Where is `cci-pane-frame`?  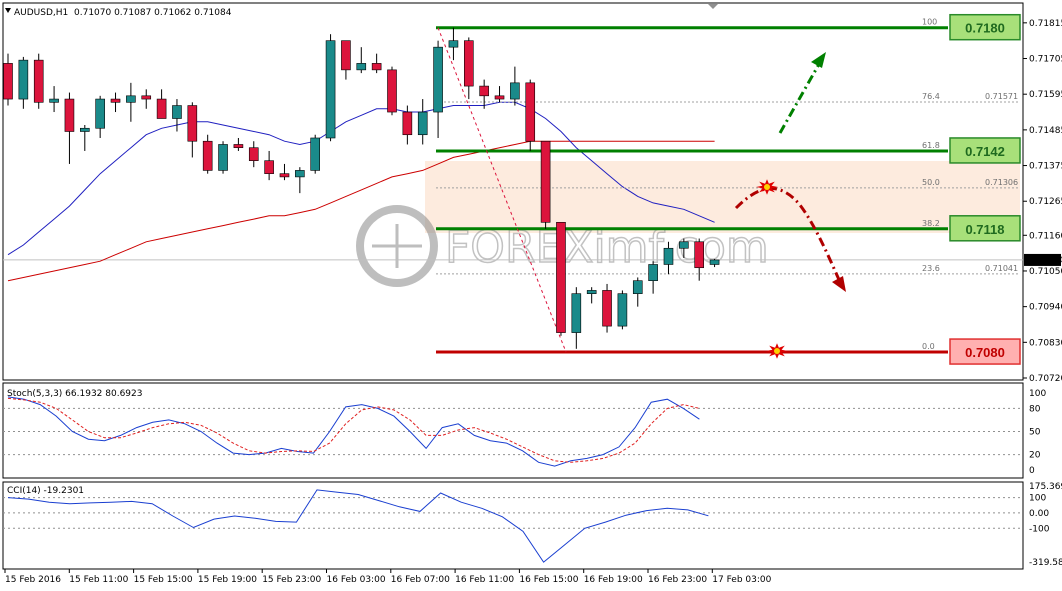 cci-pane-frame is located at coordinates (513, 525).